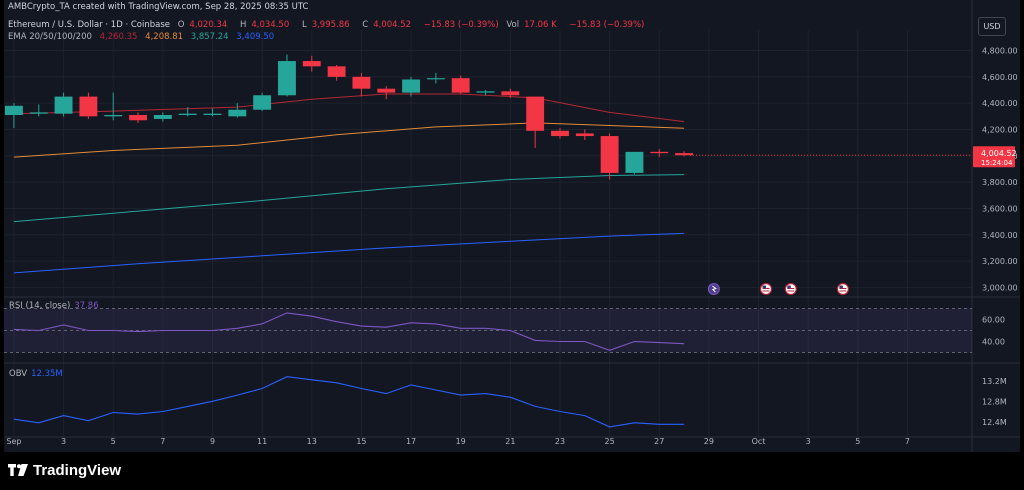  Describe the element at coordinates (349, 331) in the screenshot. I see `rsi-line` at that location.